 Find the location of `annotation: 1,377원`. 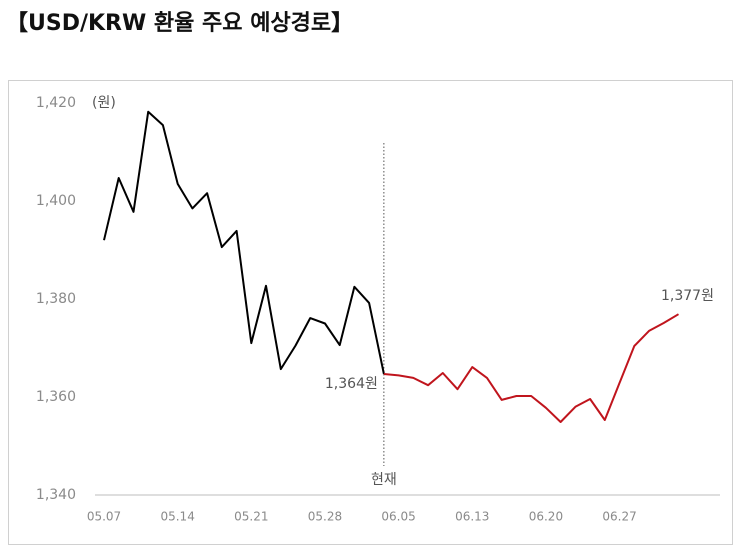

annotation: 1,377원 is located at coordinates (687, 296).